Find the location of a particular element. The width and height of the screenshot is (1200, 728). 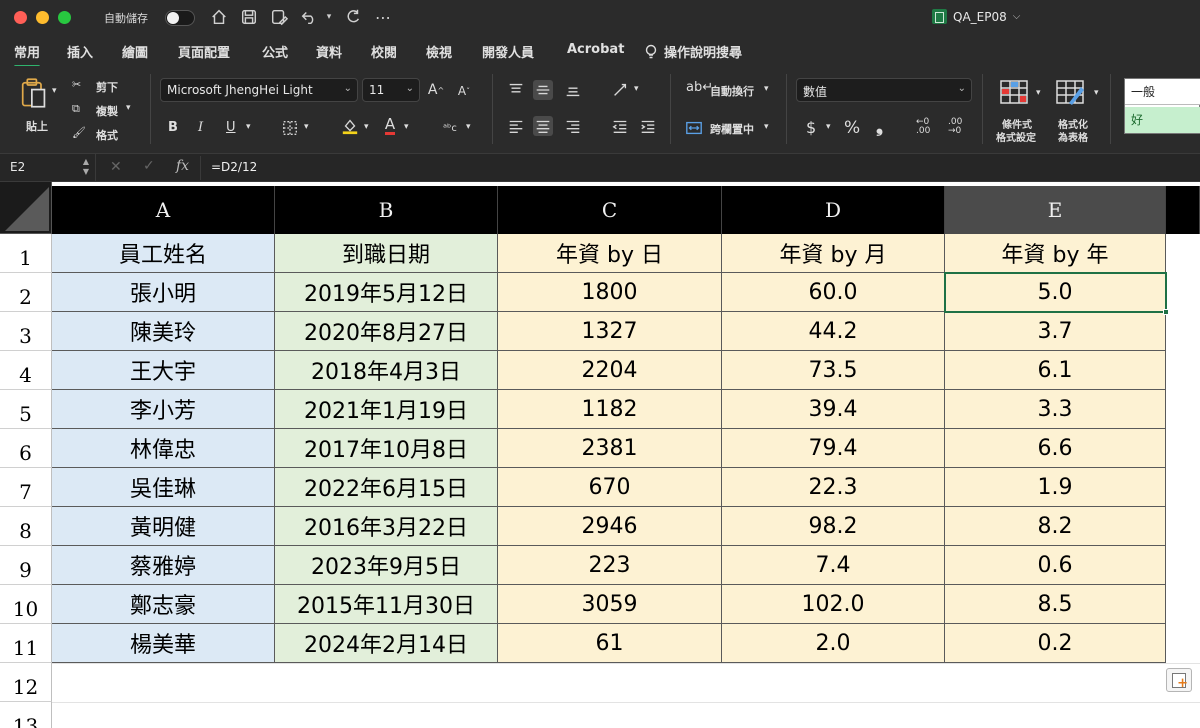

cond-format-dropdown-chevron-icon: ▾ is located at coordinates (1038, 93).